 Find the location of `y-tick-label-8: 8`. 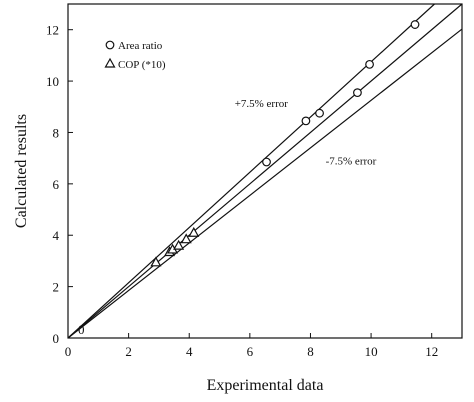

y-tick-label-8: 8 is located at coordinates (56, 132).